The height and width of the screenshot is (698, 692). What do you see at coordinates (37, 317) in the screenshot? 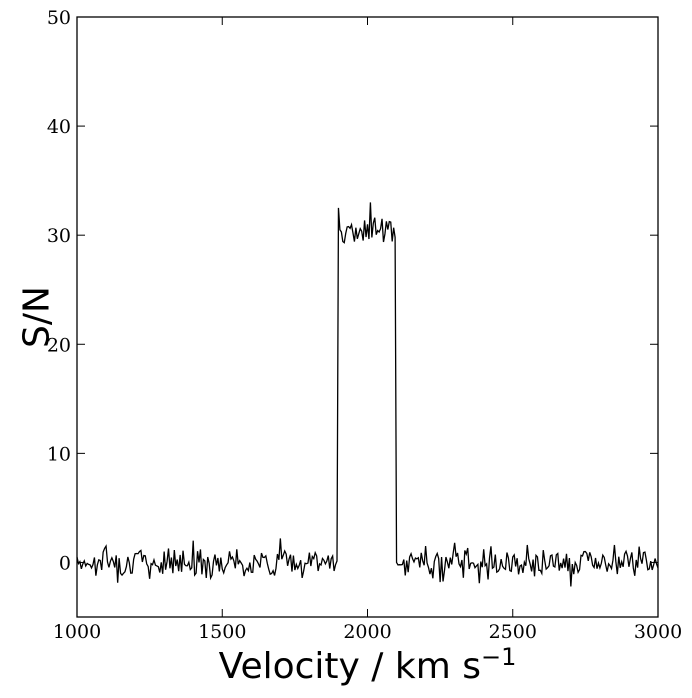
I see `y-axis-label: S/N` at bounding box center [37, 317].